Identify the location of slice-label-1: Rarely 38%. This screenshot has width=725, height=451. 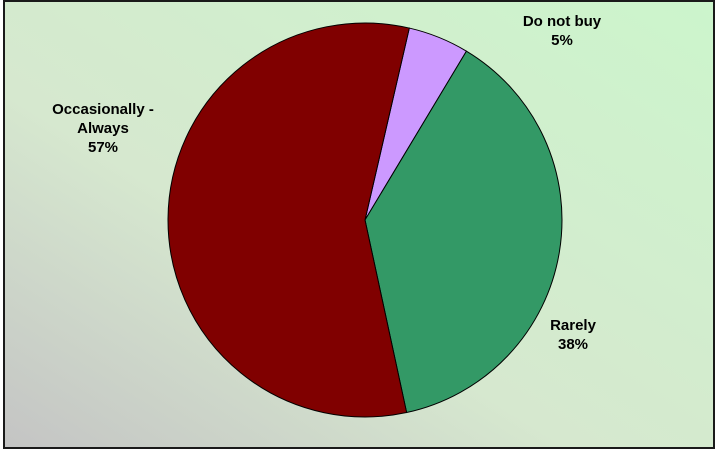
(573, 335).